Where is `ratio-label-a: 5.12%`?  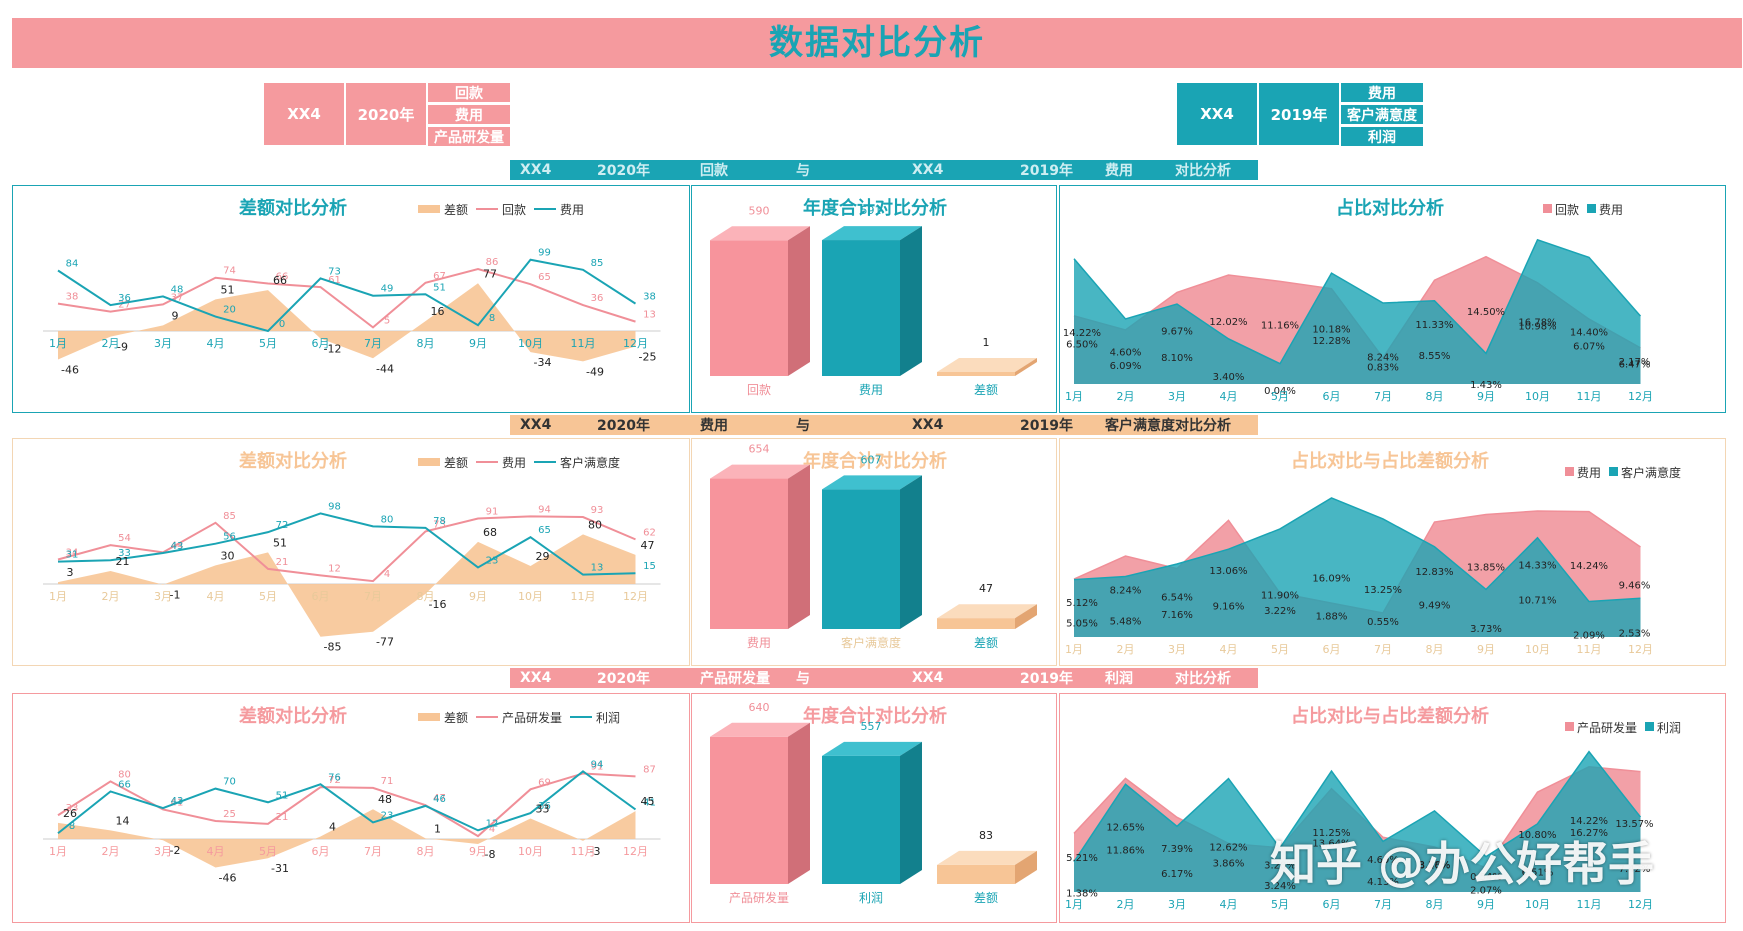 ratio-label-a: 5.12% is located at coordinates (1082, 603).